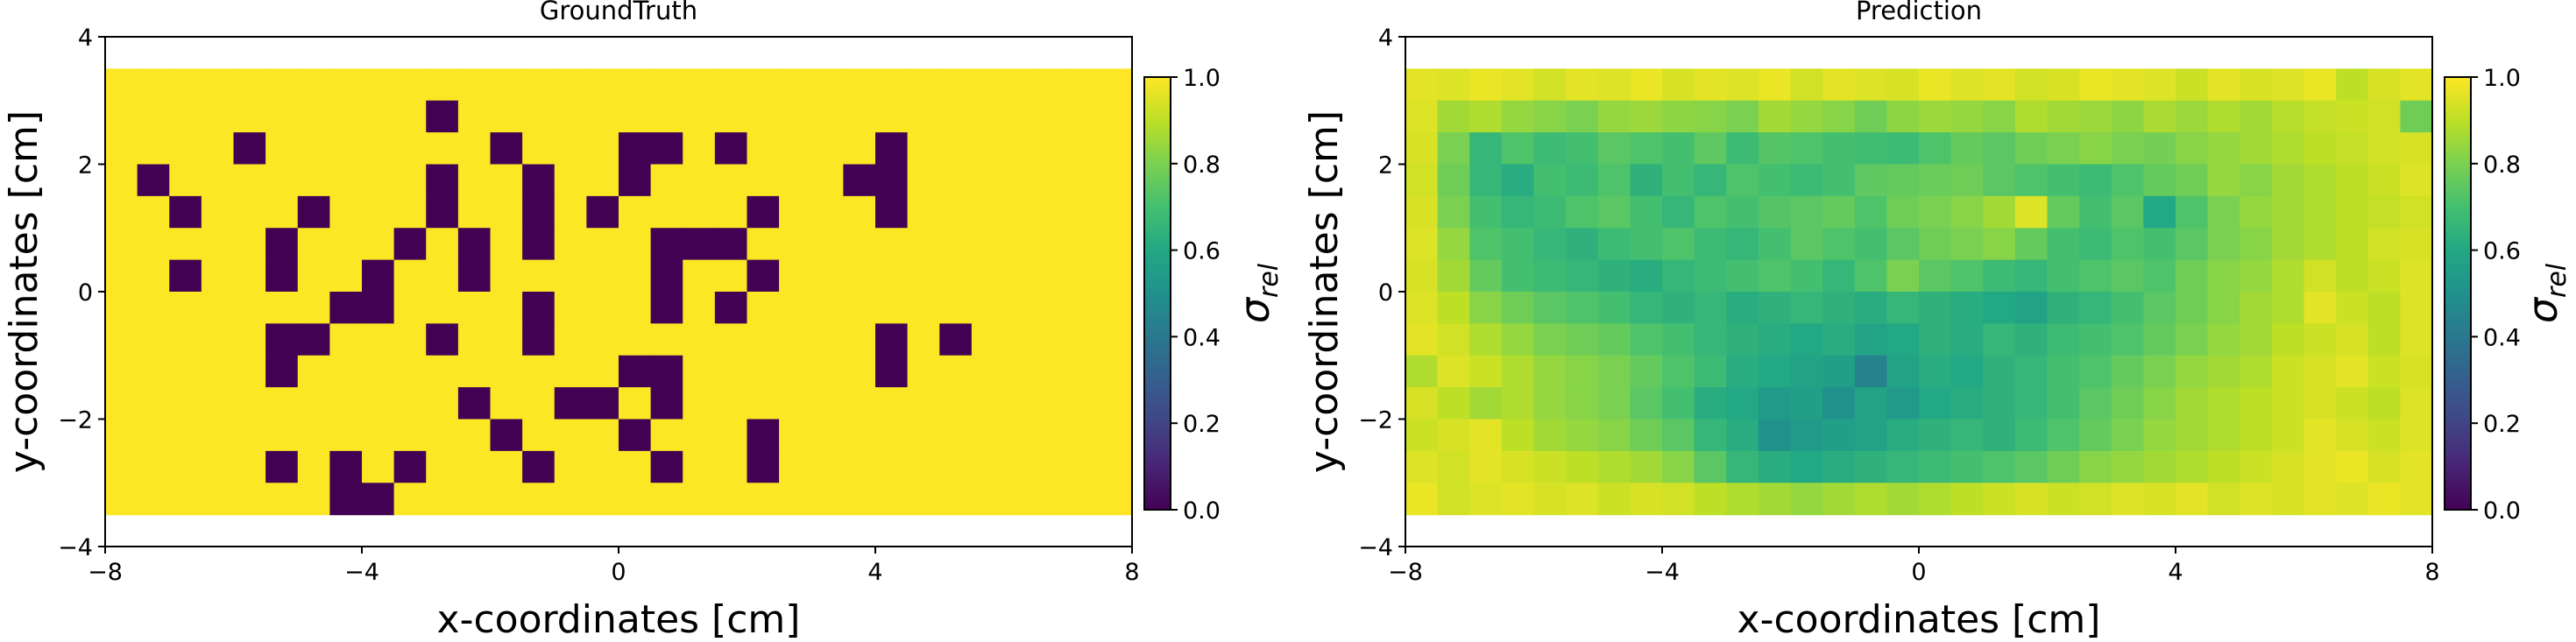 The height and width of the screenshot is (642, 2576). What do you see at coordinates (1385, 166) in the screenshot?
I see `y-tick-label: 2` at bounding box center [1385, 166].